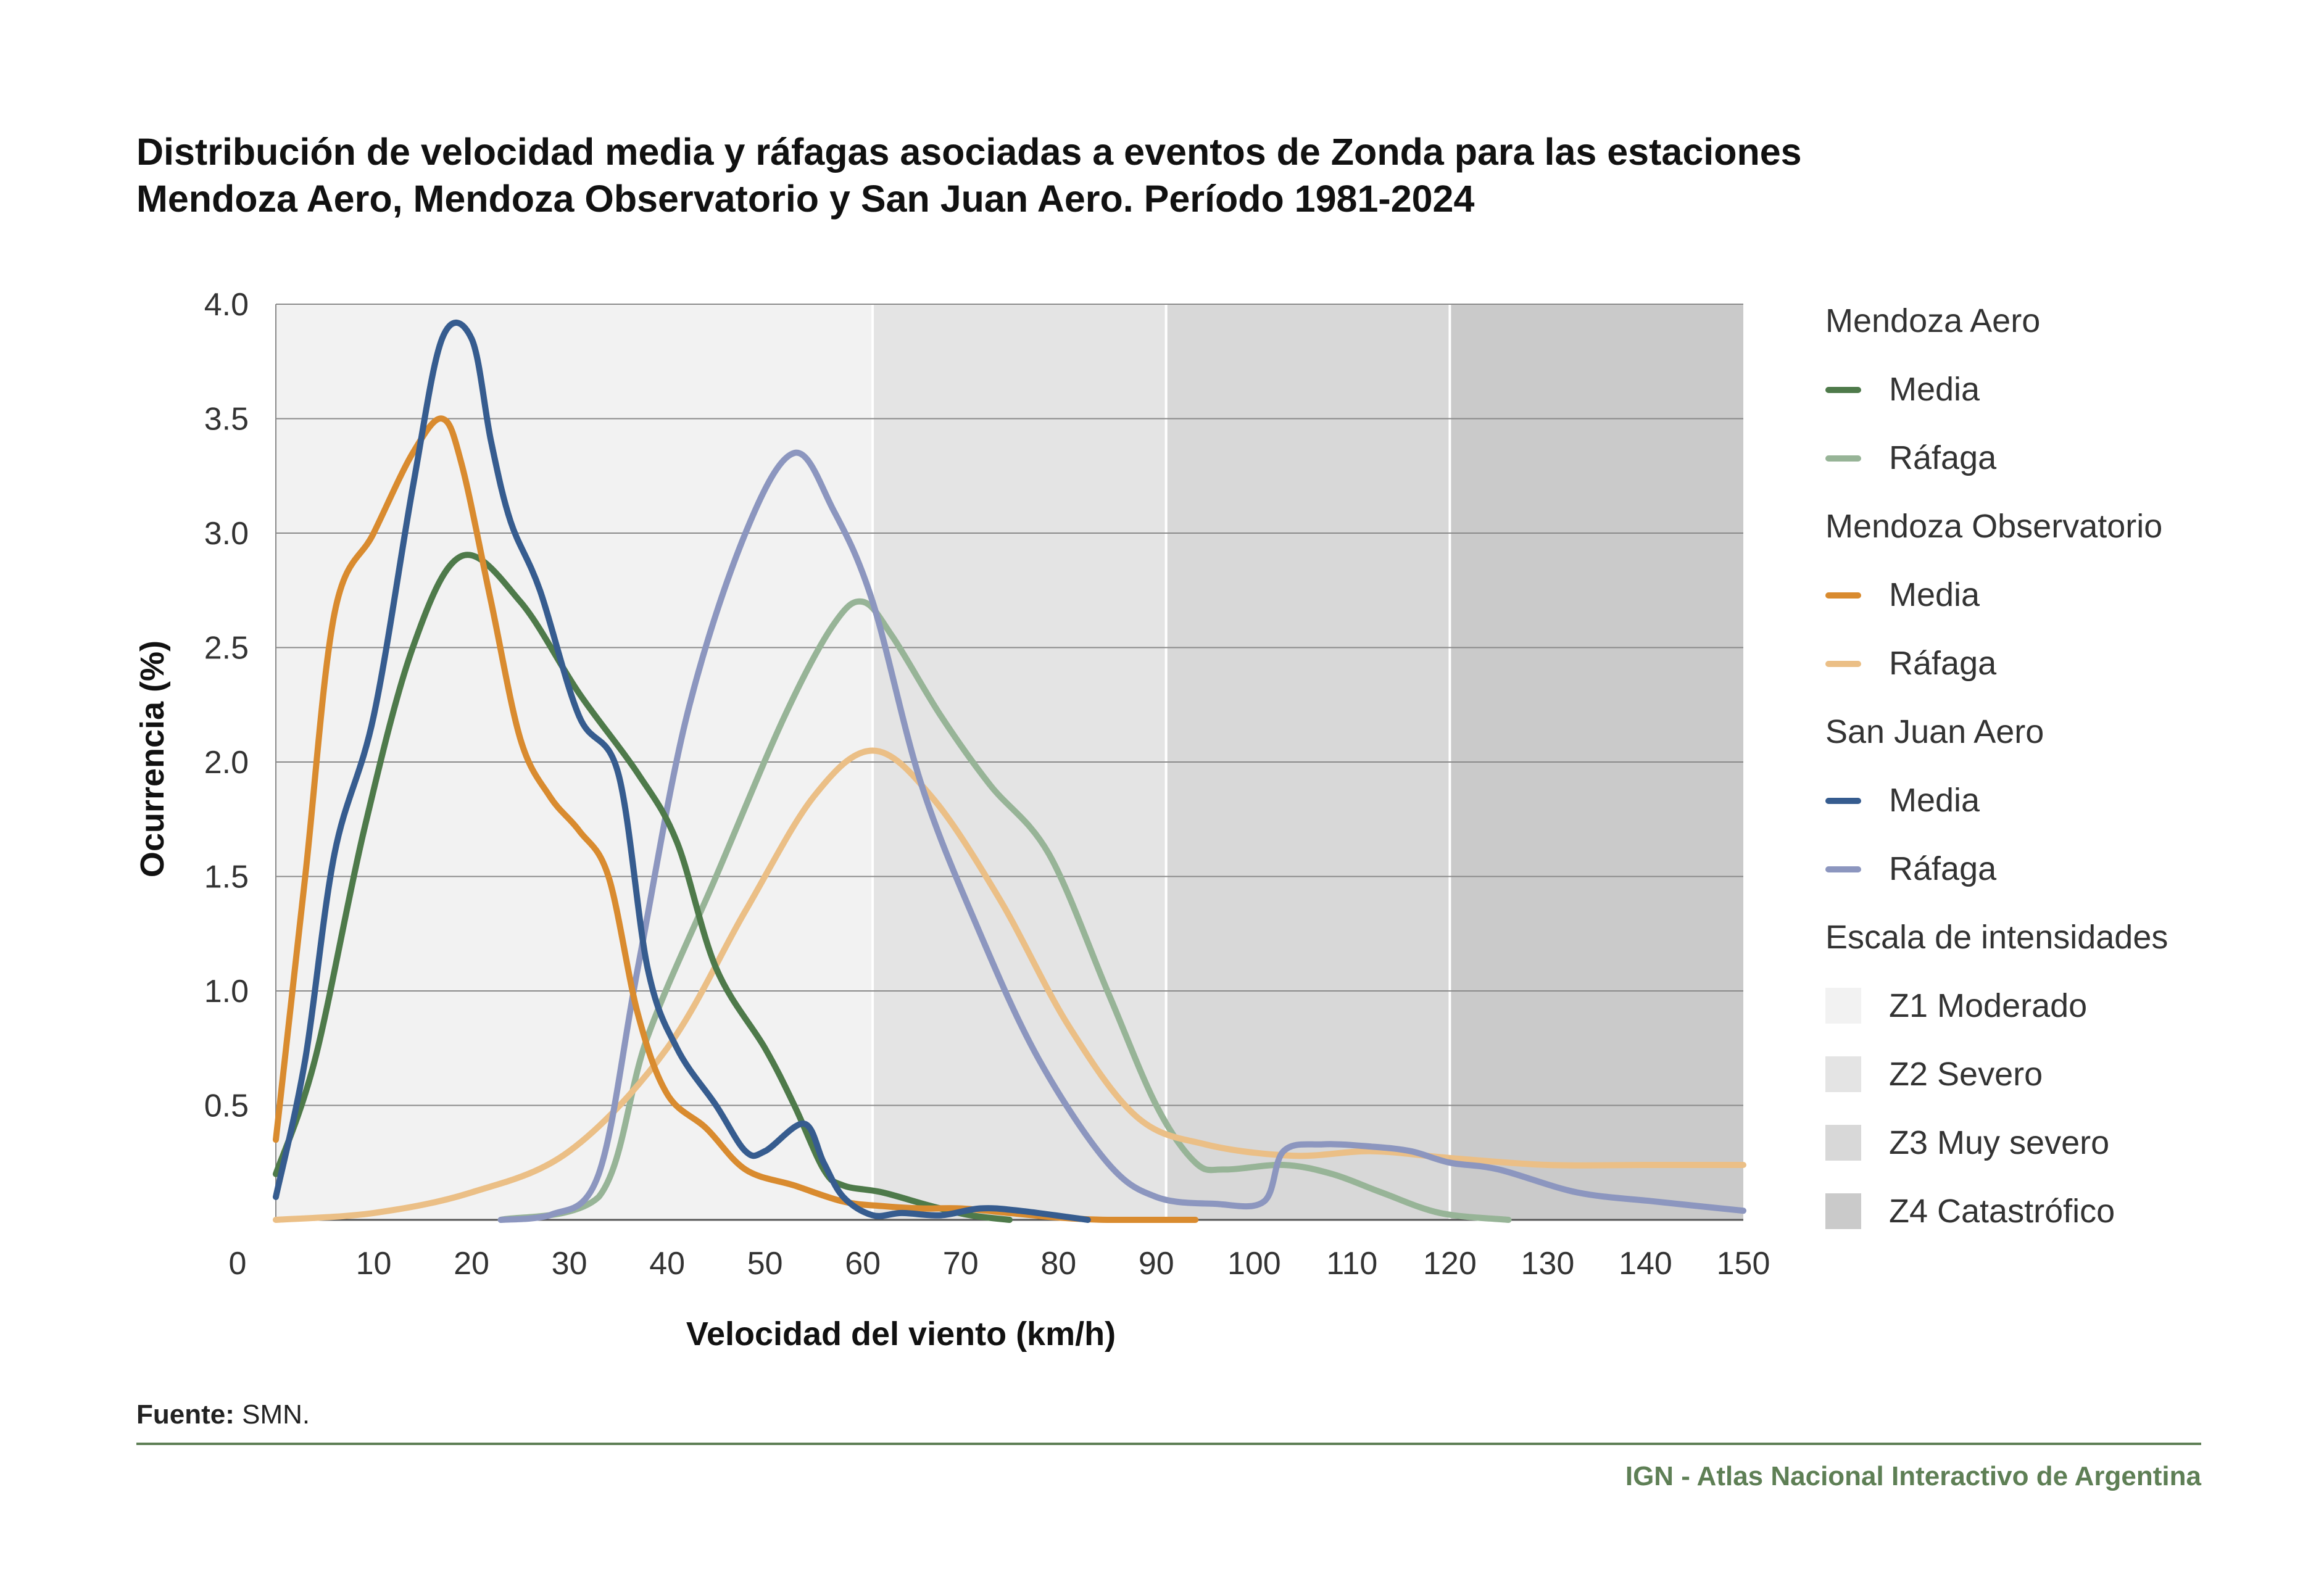 The height and width of the screenshot is (1595, 2324). I want to click on x-tick-label: 50, so click(765, 1264).